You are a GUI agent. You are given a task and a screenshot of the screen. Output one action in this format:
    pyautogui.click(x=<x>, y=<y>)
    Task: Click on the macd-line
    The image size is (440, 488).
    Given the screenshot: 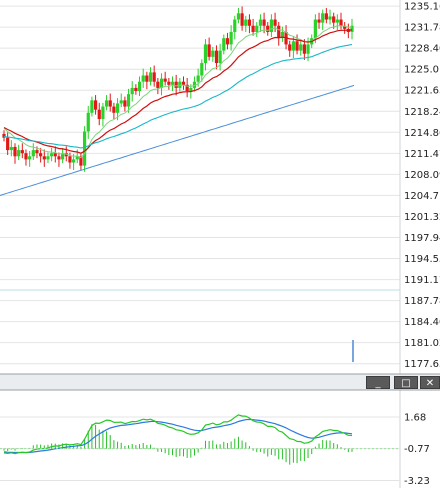 What is the action you would take?
    pyautogui.click(x=178, y=434)
    